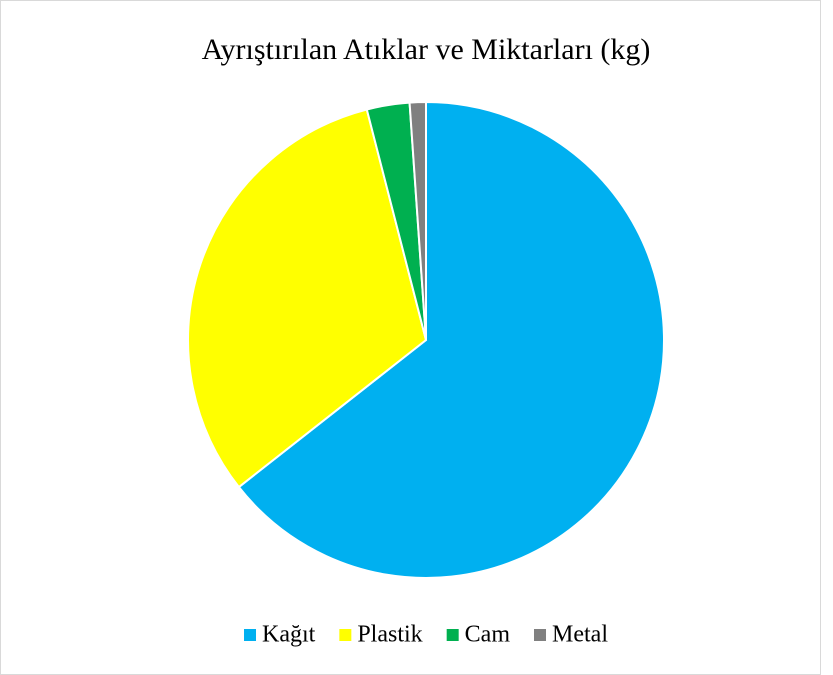  What do you see at coordinates (389, 635) in the screenshot?
I see `legend-label: Plastik` at bounding box center [389, 635].